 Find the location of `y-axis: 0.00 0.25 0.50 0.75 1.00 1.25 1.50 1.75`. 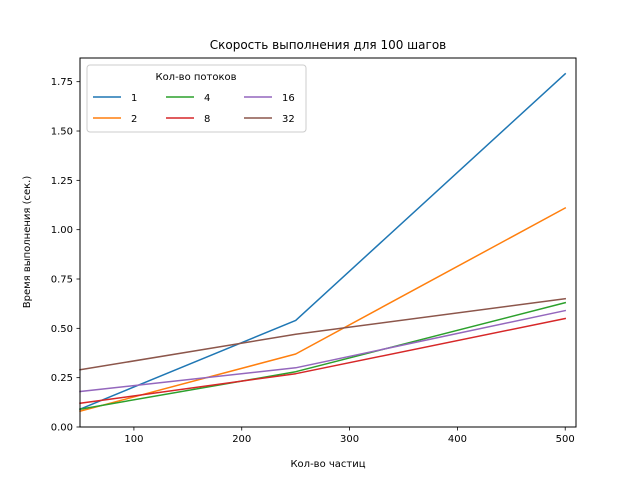

y-axis: 0.00 0.25 0.50 0.75 1.00 1.25 1.50 1.75 is located at coordinates (65, 255).